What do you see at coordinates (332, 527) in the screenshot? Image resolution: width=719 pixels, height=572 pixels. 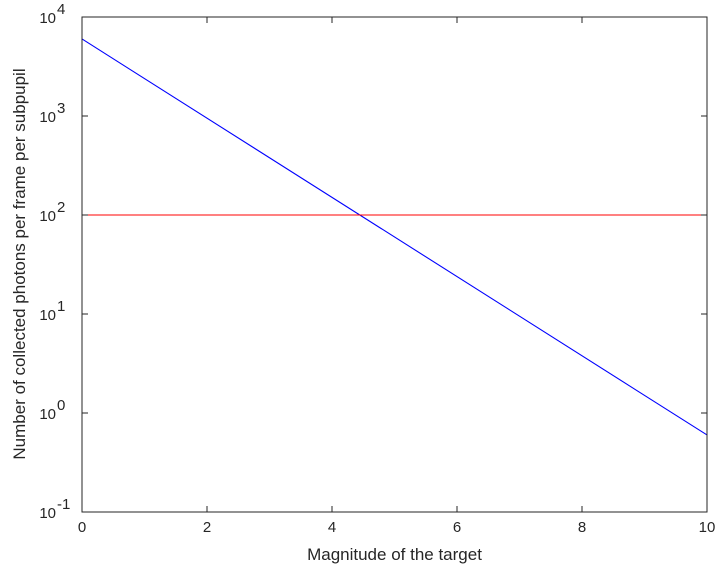 I see `x-tick-label-2: 4` at bounding box center [332, 527].